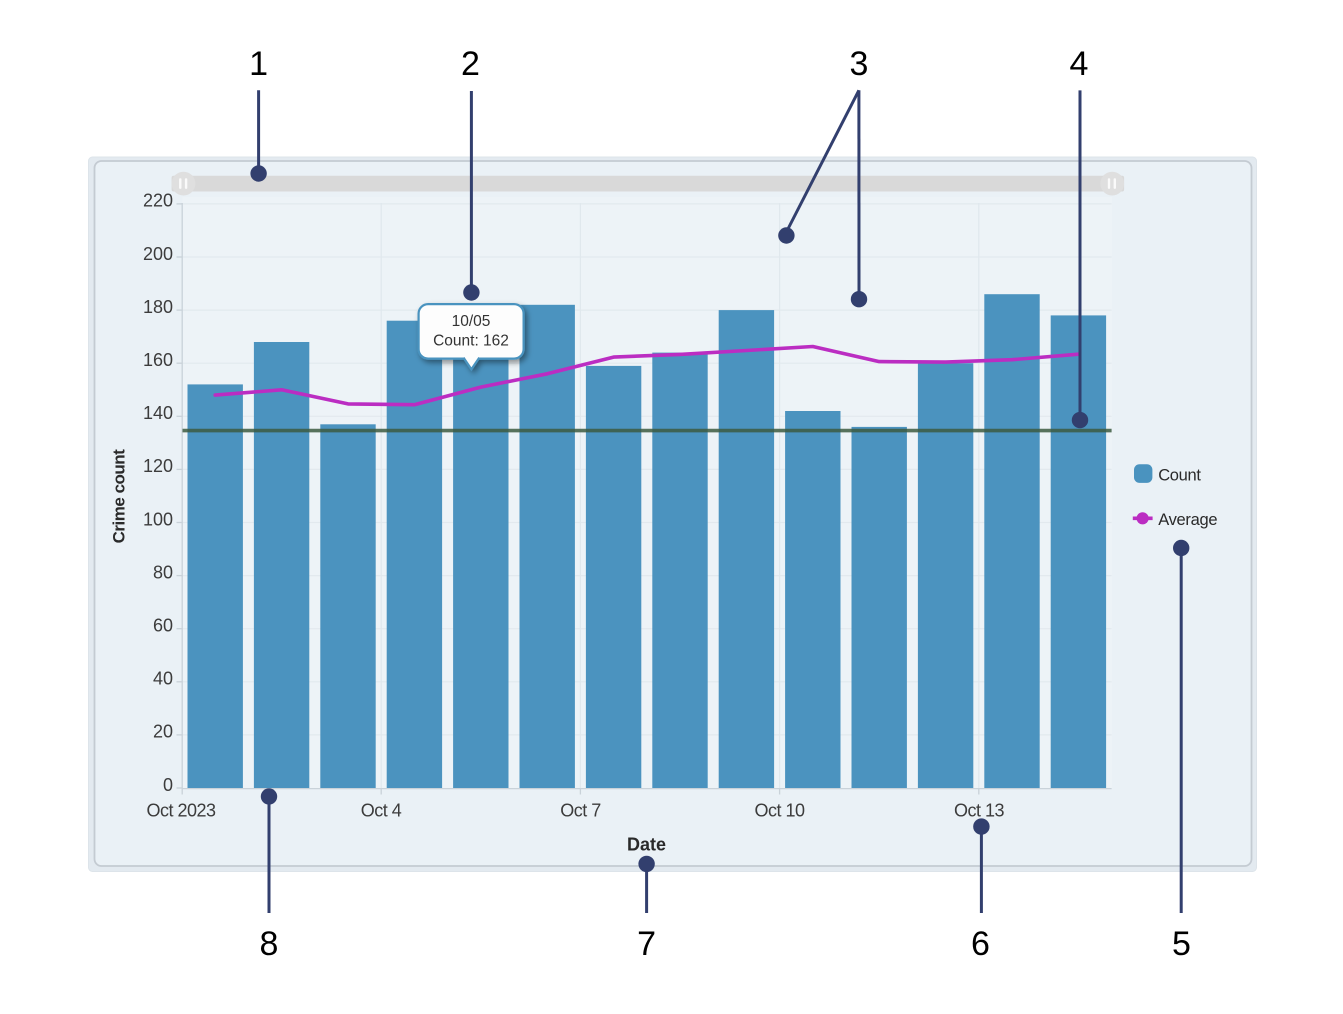 This screenshot has width=1343, height=1014. I want to click on svg-text: 1, so click(258, 64).